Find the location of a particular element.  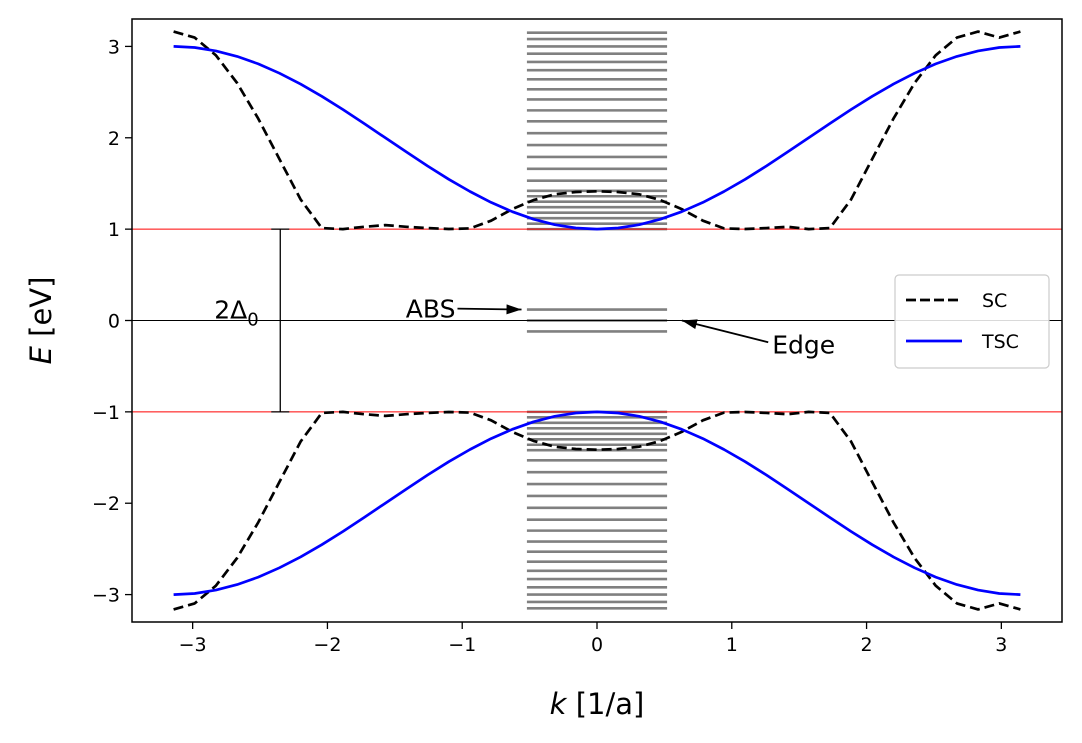

gap-label-subscript: 0 is located at coordinates (252, 320).